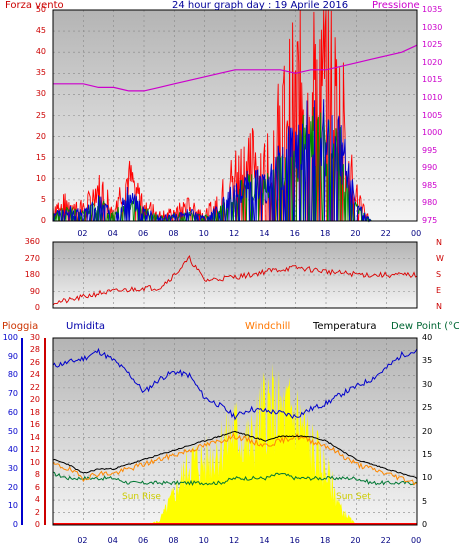 The image size is (459, 555). I want to click on y-left-tick-label: 20, so click(40, 136).